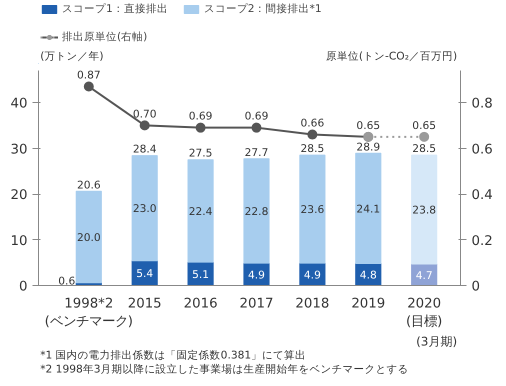 Image resolution: width=506 pixels, height=386 pixels. I want to click on y2-axis-title: 原単位(トン-CO₂／百万円), so click(392, 56).